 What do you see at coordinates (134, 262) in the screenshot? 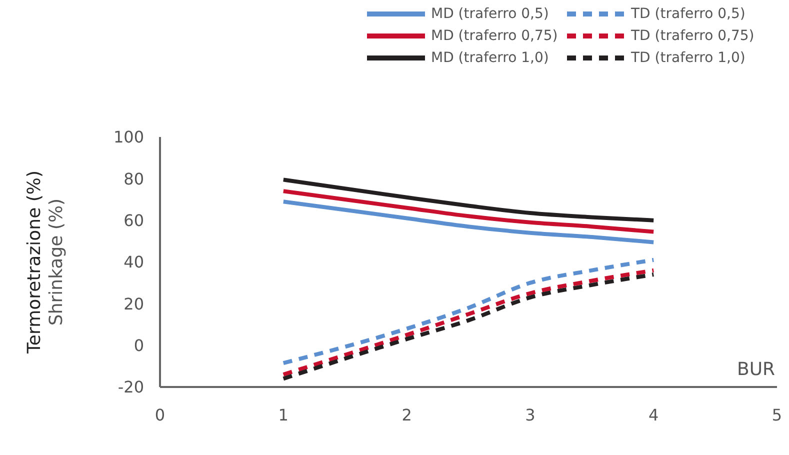
I see `y-tick-label: 40` at bounding box center [134, 262].